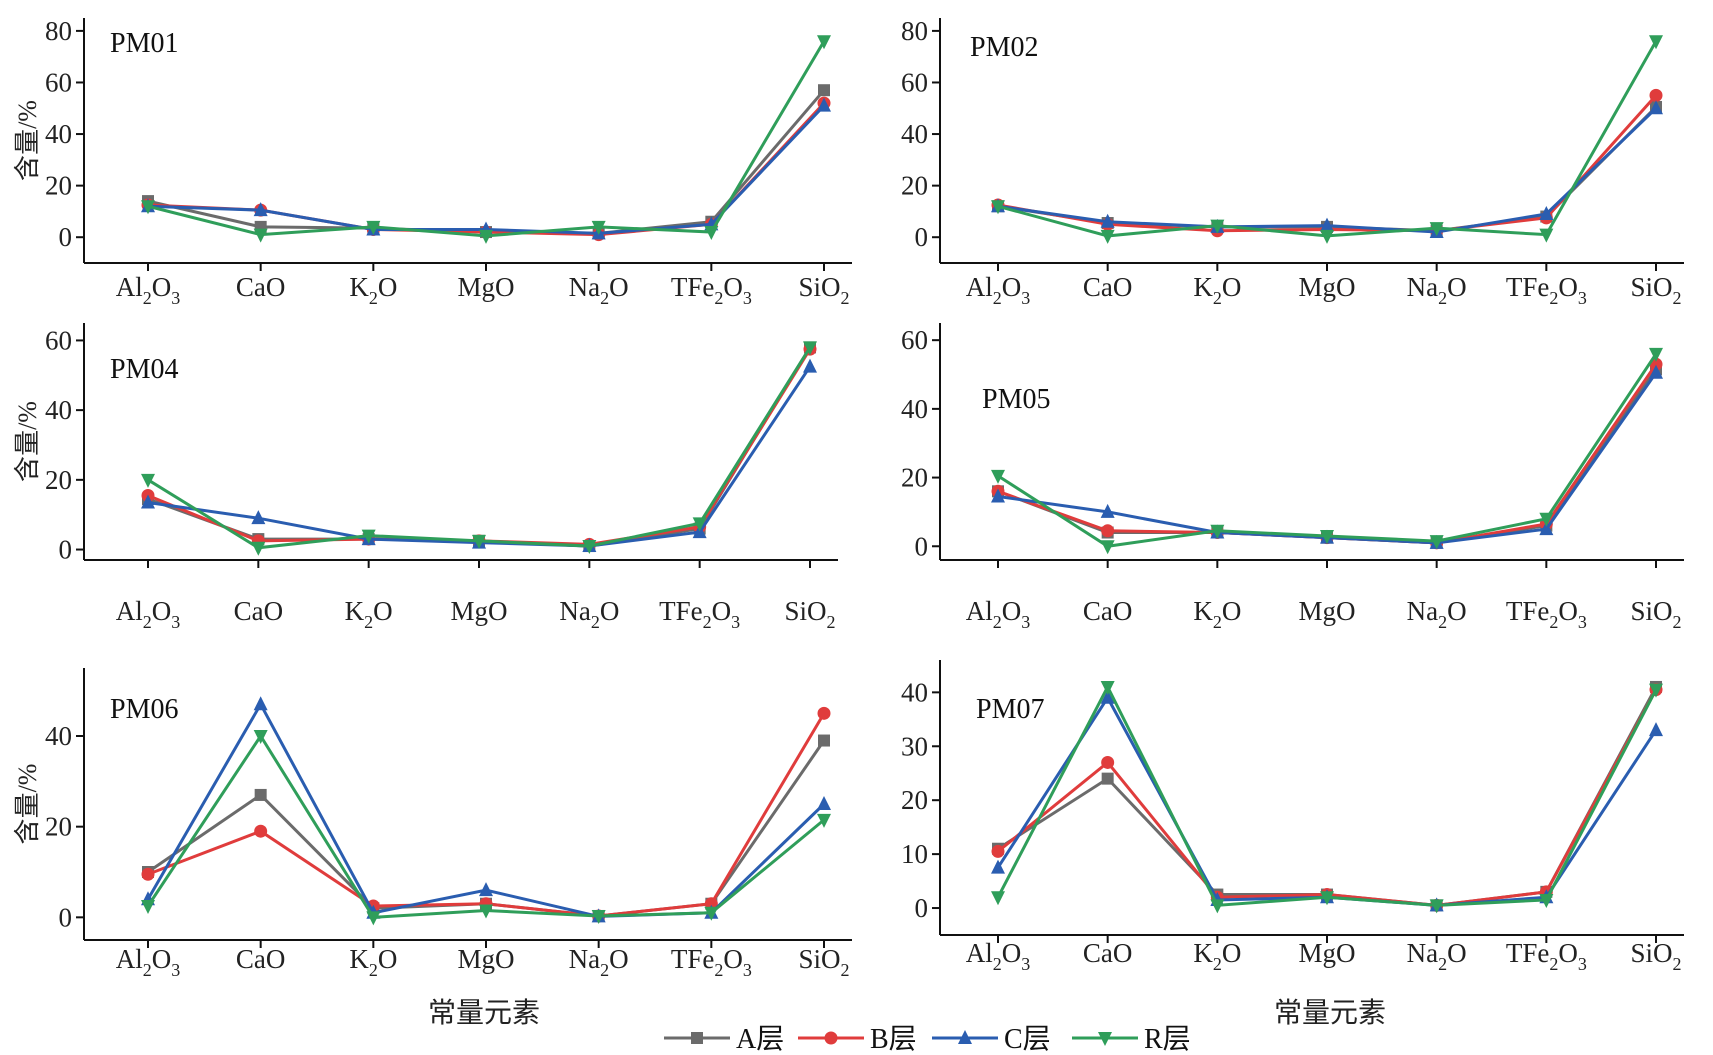  Describe the element at coordinates (1027, 1039) in the screenshot. I see `legend-label: C层` at that location.